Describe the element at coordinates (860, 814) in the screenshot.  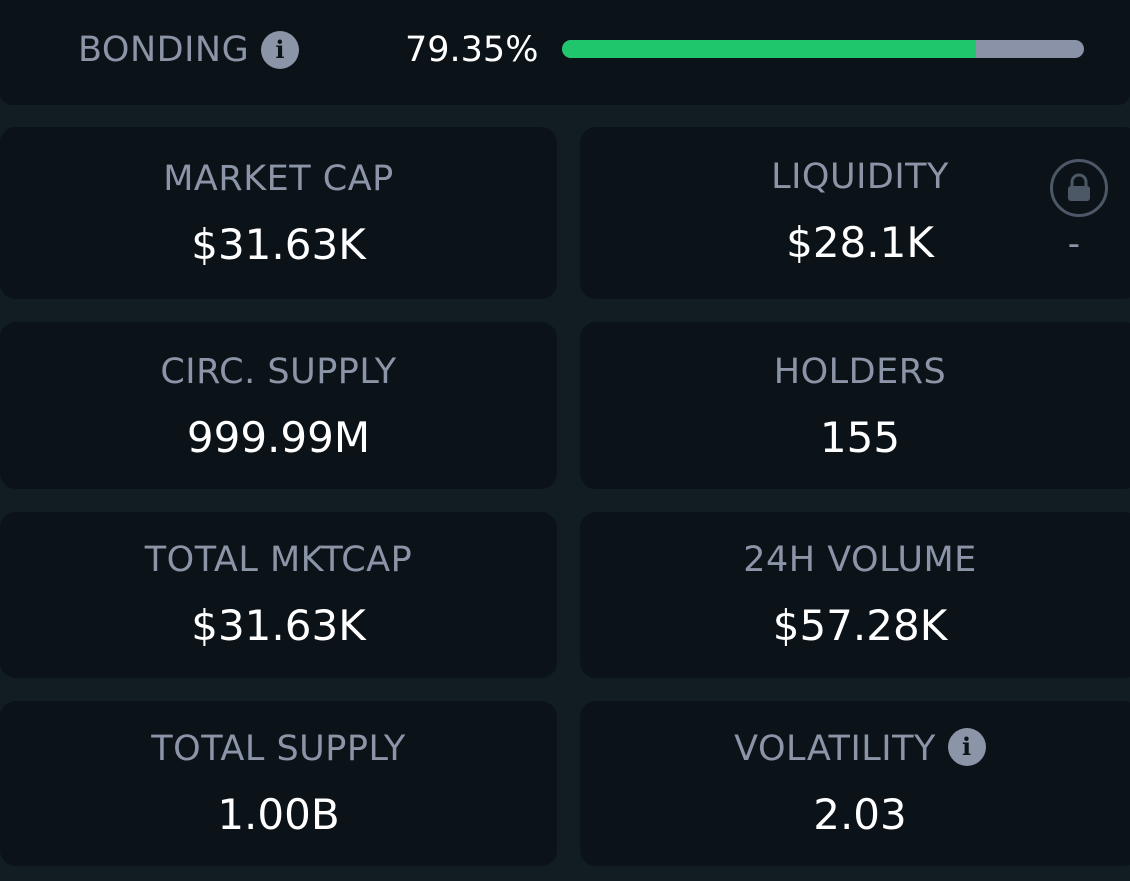
I see `stat-value: 2.03` at that location.